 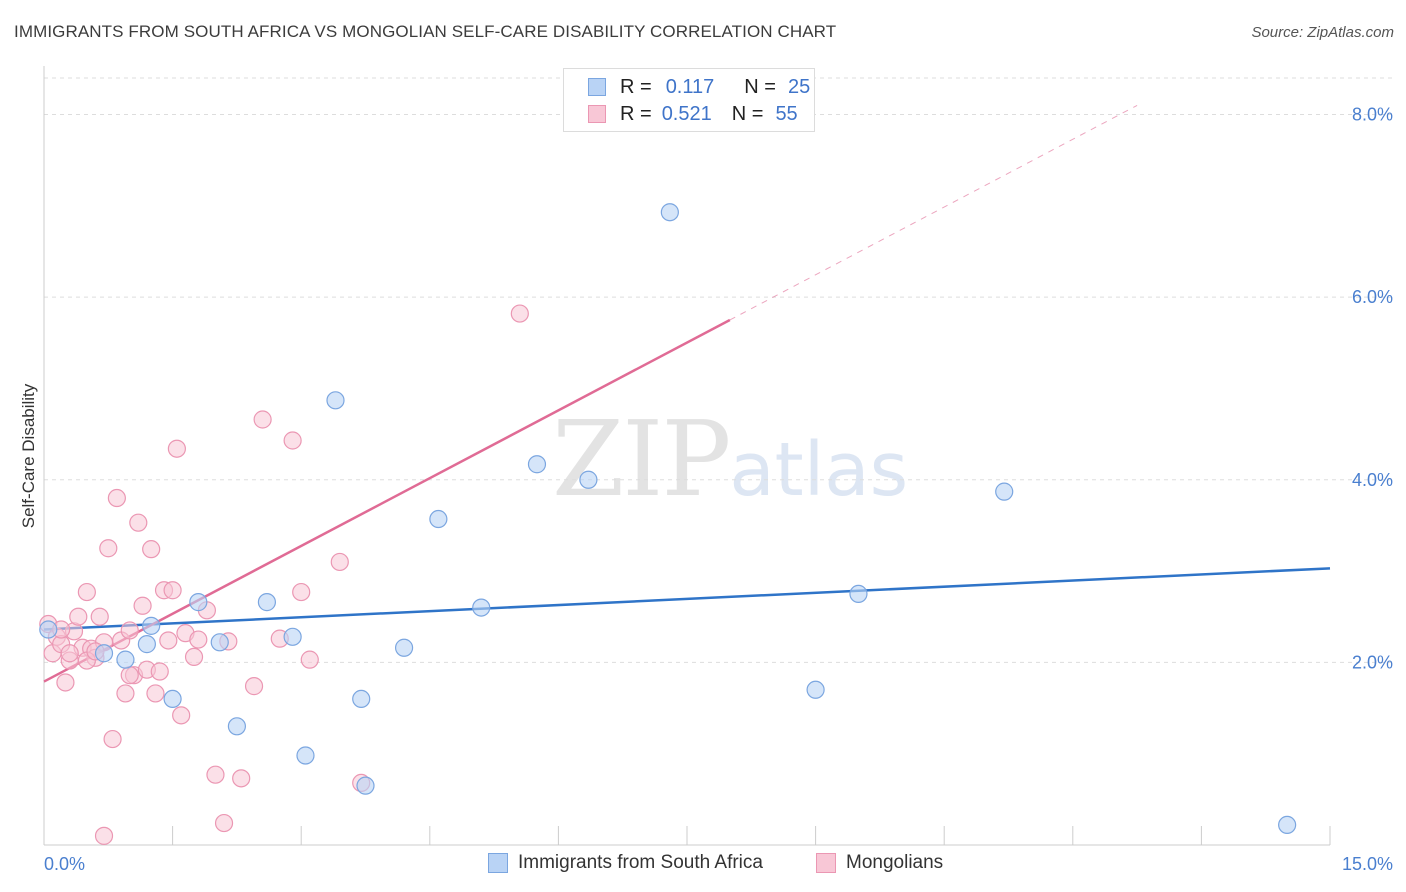 What do you see at coordinates (1322, 32) in the screenshot?
I see `chart-source: Source: ZipAtlas.com` at bounding box center [1322, 32].